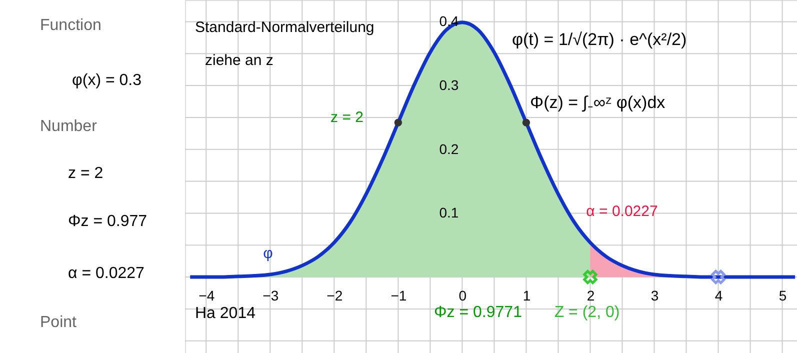 Image resolution: width=797 pixels, height=353 pixels. Describe the element at coordinates (462, 296) in the screenshot. I see `x-tick-label: 0` at that location.